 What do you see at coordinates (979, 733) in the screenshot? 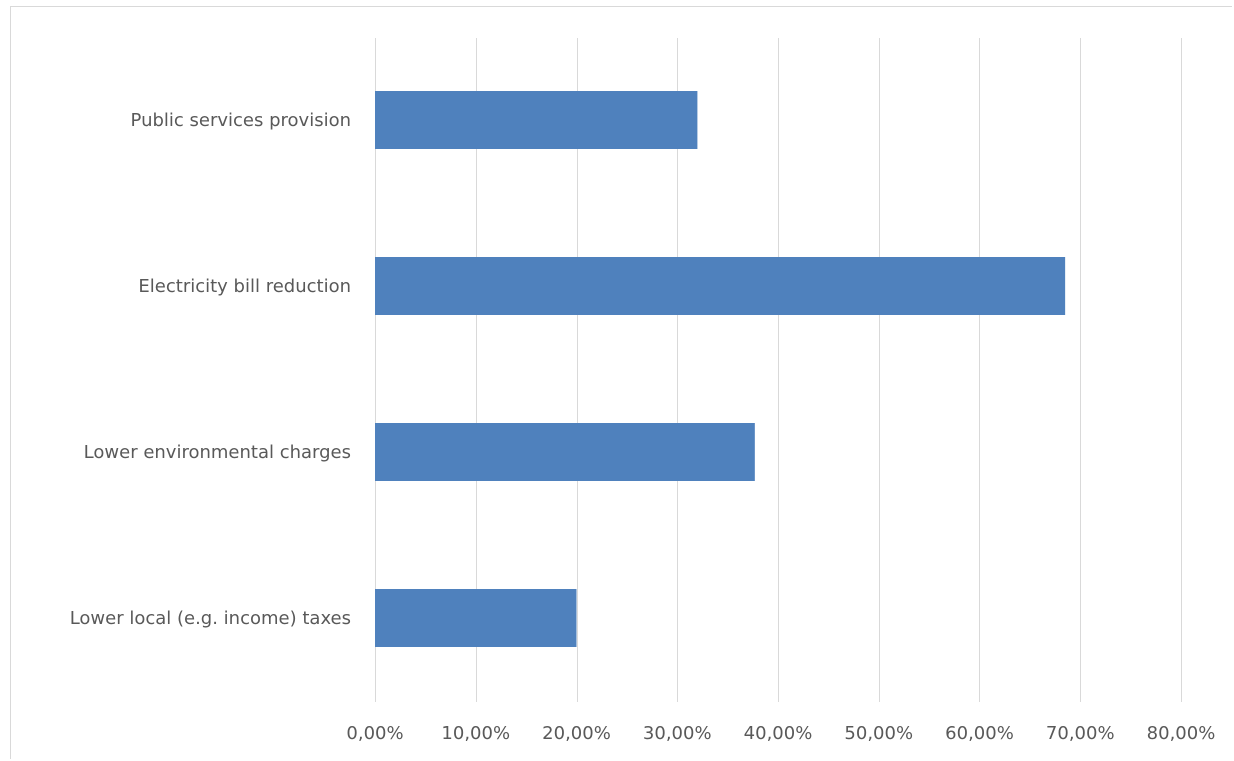
I see `x-tick-label: 60,00%` at bounding box center [979, 733].